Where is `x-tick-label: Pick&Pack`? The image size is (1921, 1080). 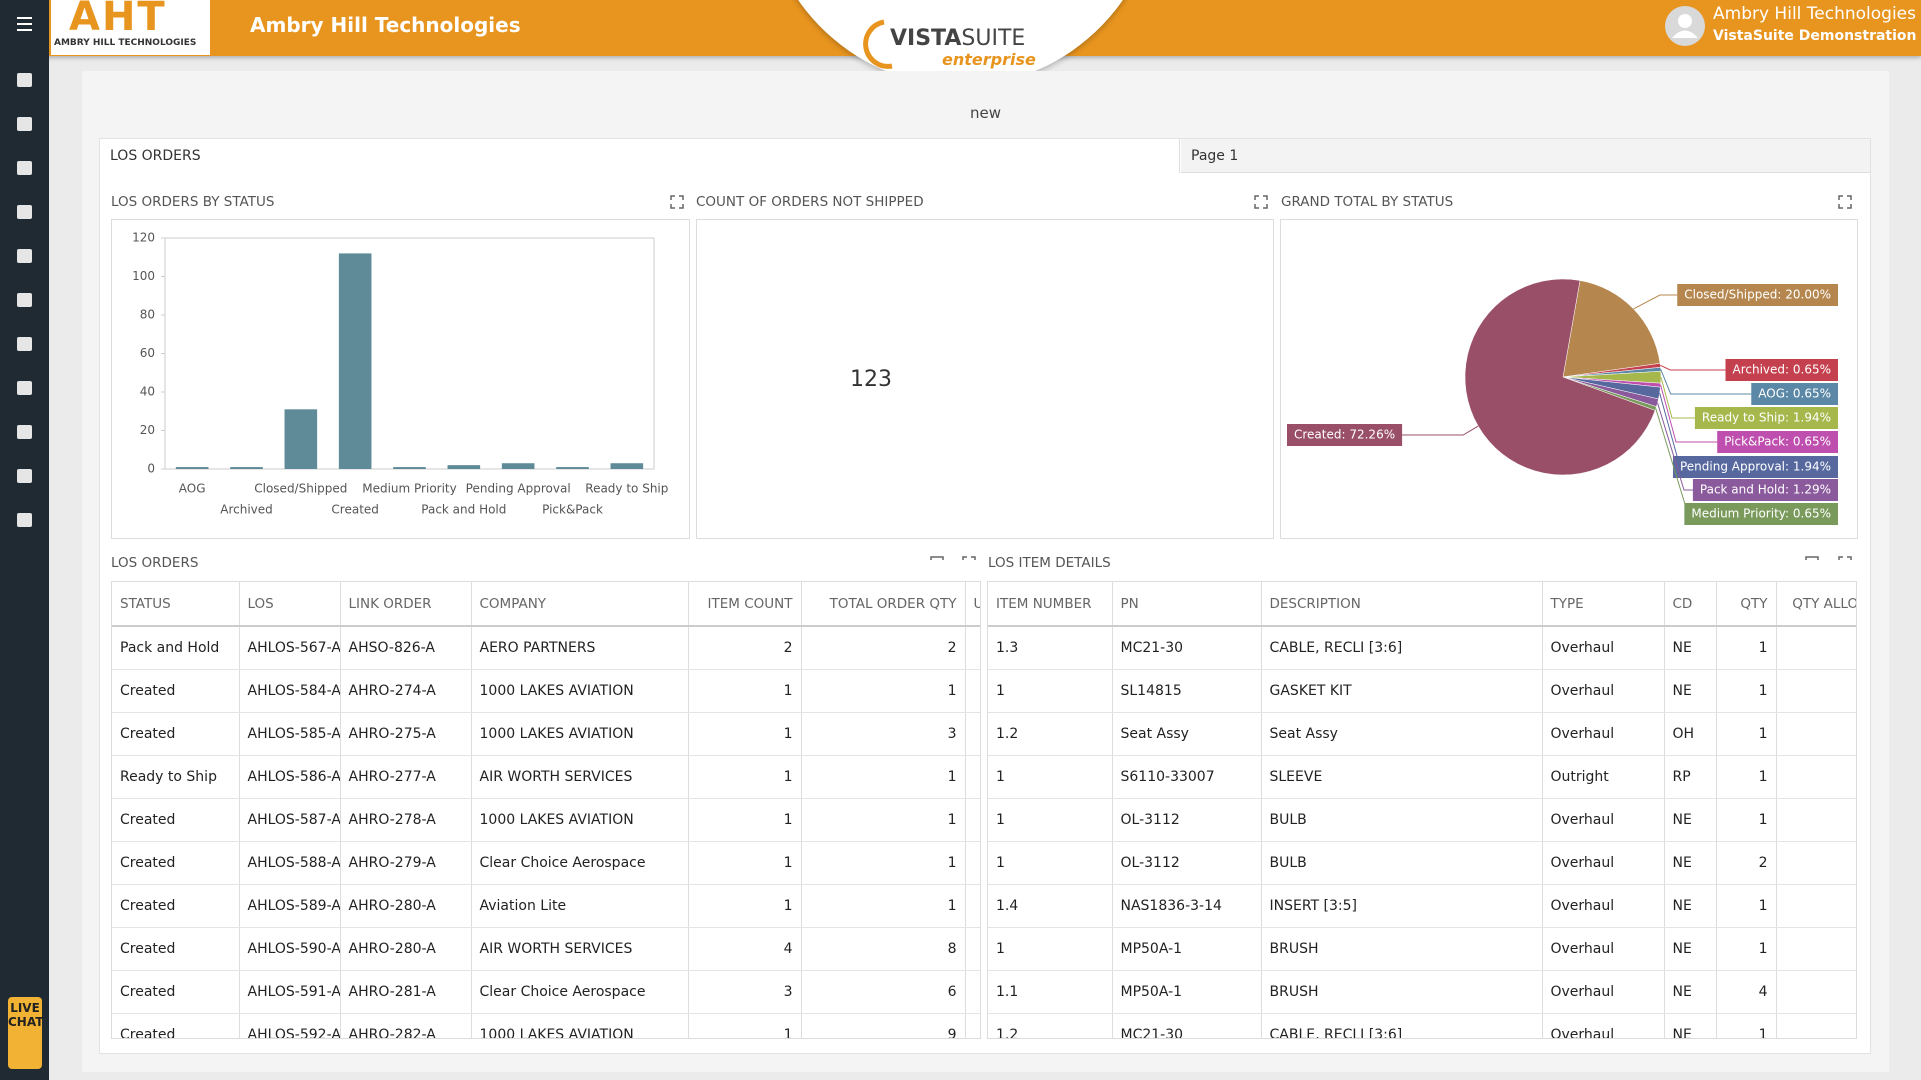 x-tick-label: Pick&Pack is located at coordinates (572, 510).